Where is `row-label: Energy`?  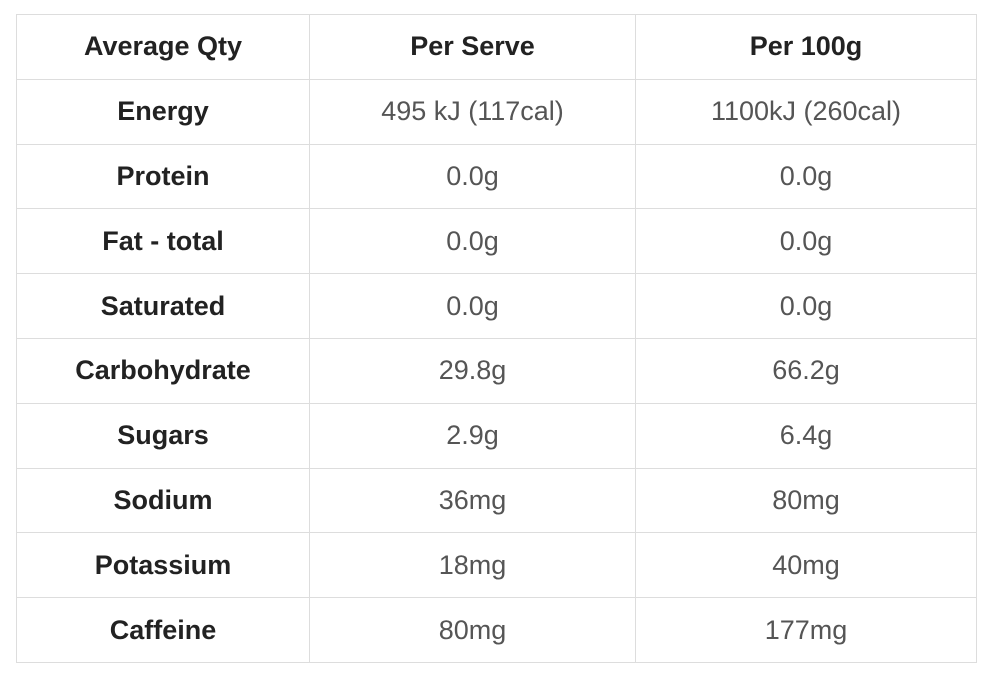
row-label: Energy is located at coordinates (163, 111).